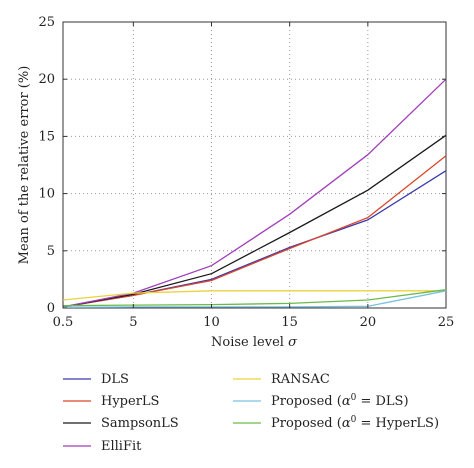 This screenshot has width=474, height=468. What do you see at coordinates (46, 79) in the screenshot?
I see `y-tick-label: 20` at bounding box center [46, 79].